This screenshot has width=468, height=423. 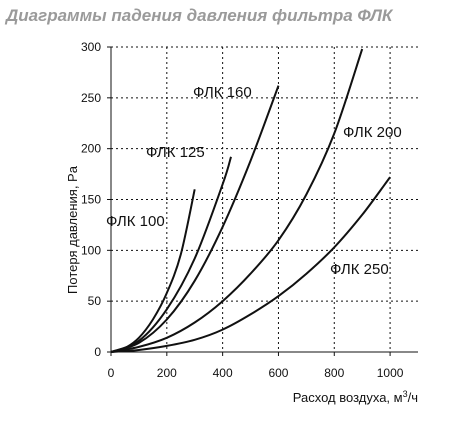 What do you see at coordinates (199, 15) in the screenshot?
I see `chart-title: Диаграммы падения давления фильтра ФЛК` at bounding box center [199, 15].